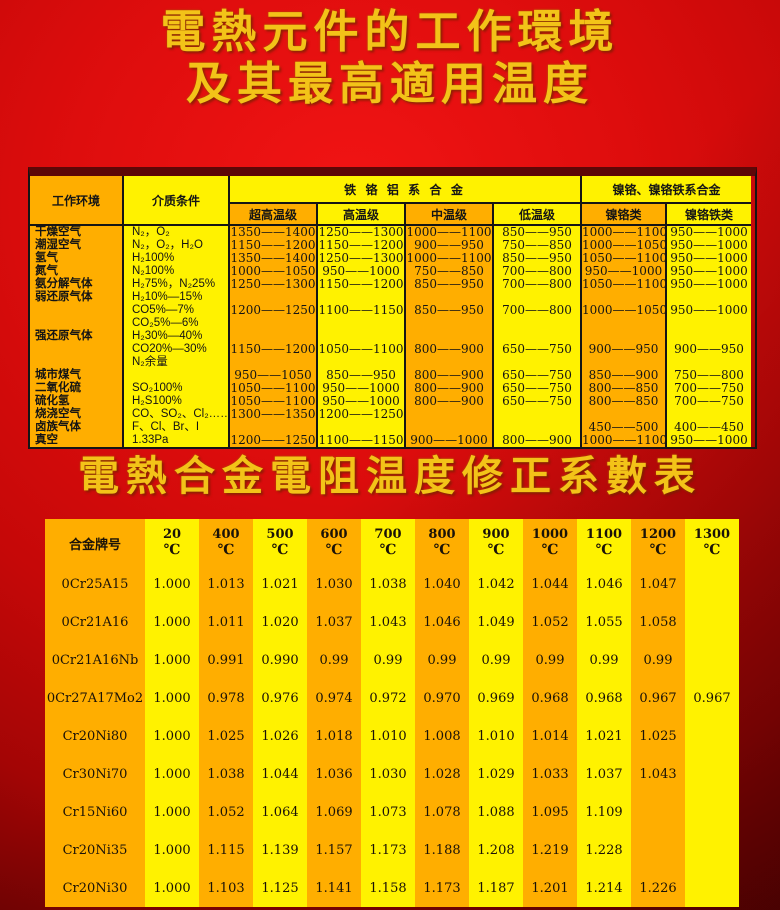 The width and height of the screenshot is (780, 910). Describe the element at coordinates (604, 774) in the screenshot. I see `coefficient-cell: 1.037` at that location.